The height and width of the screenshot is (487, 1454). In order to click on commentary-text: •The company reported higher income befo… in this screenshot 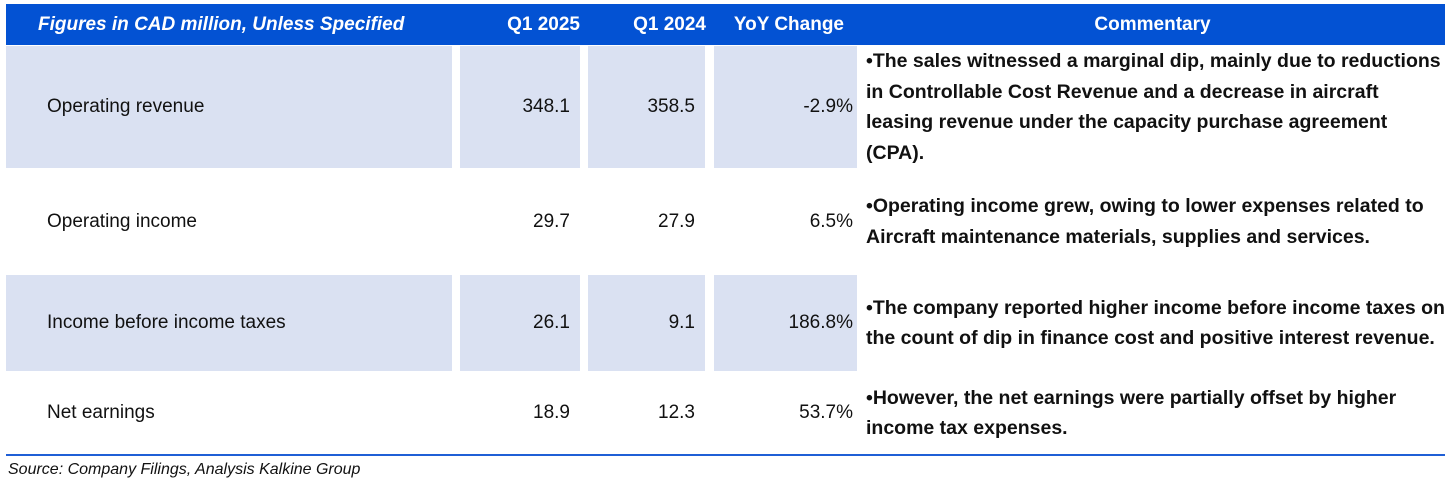, I will do `click(1155, 323)`.